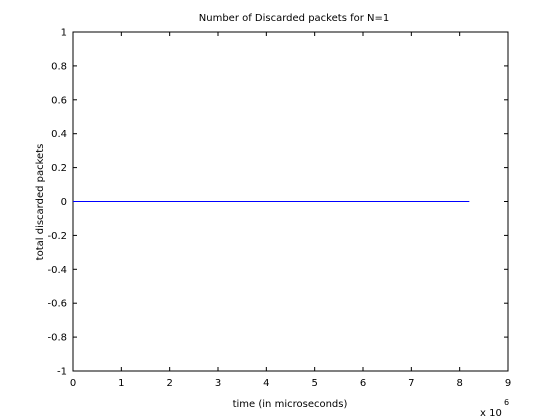 This screenshot has width=560, height=420. I want to click on y-tick-label: 0, so click(64, 202).